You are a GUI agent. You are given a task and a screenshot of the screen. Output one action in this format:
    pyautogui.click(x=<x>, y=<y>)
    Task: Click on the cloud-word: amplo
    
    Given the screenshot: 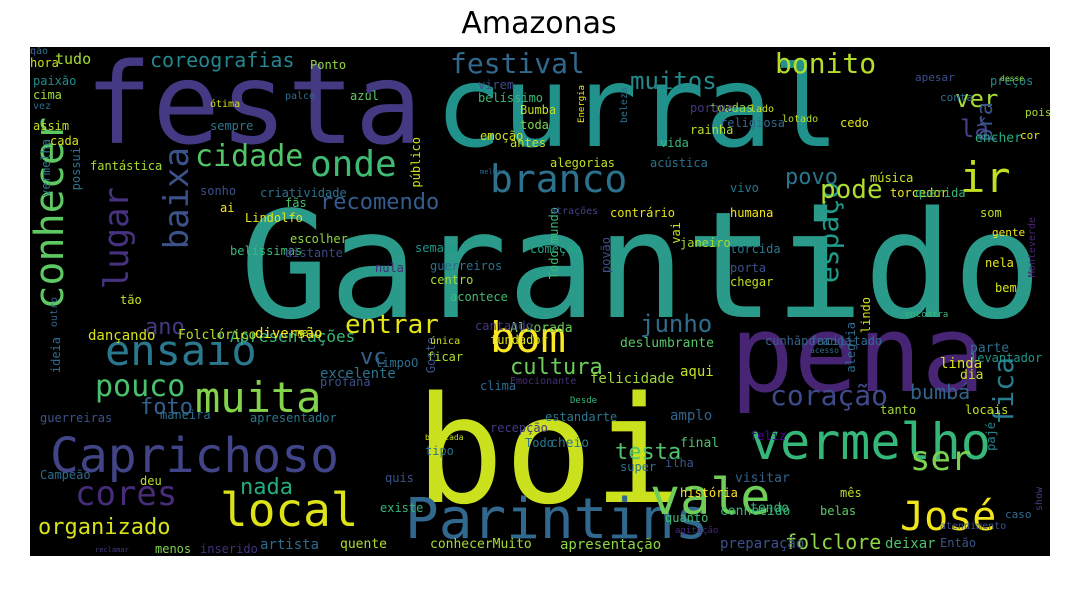 What is the action you would take?
    pyautogui.click(x=691, y=416)
    